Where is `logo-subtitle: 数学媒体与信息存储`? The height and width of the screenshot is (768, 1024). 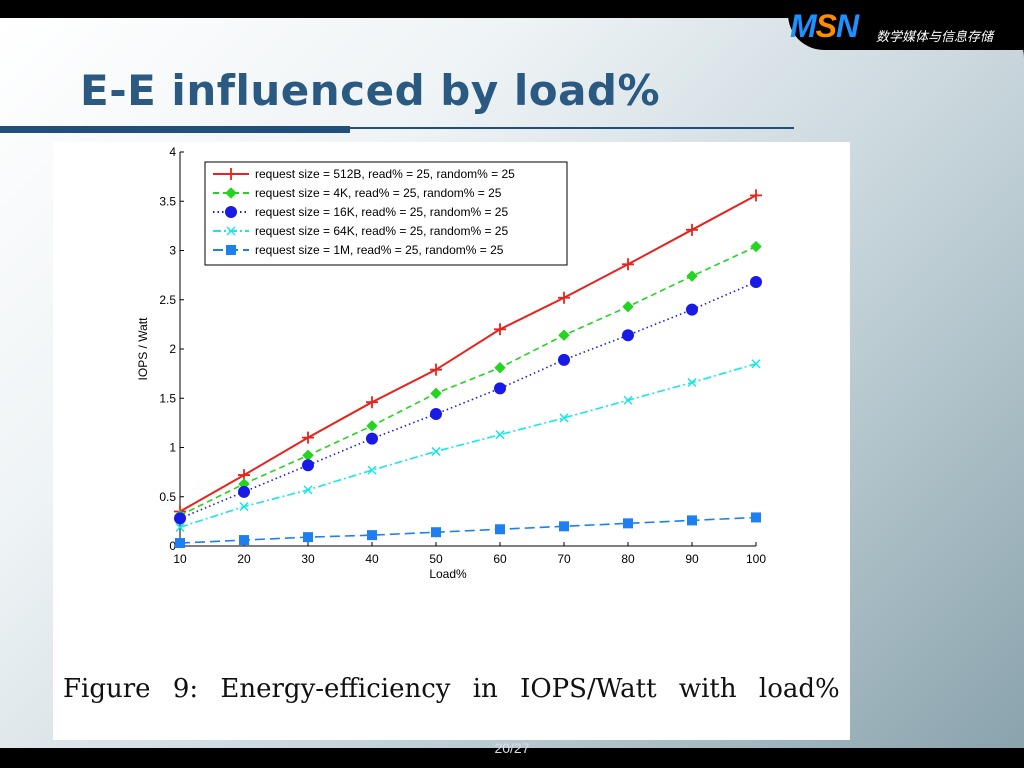 logo-subtitle: 数学媒体与信息存储 is located at coordinates (935, 37).